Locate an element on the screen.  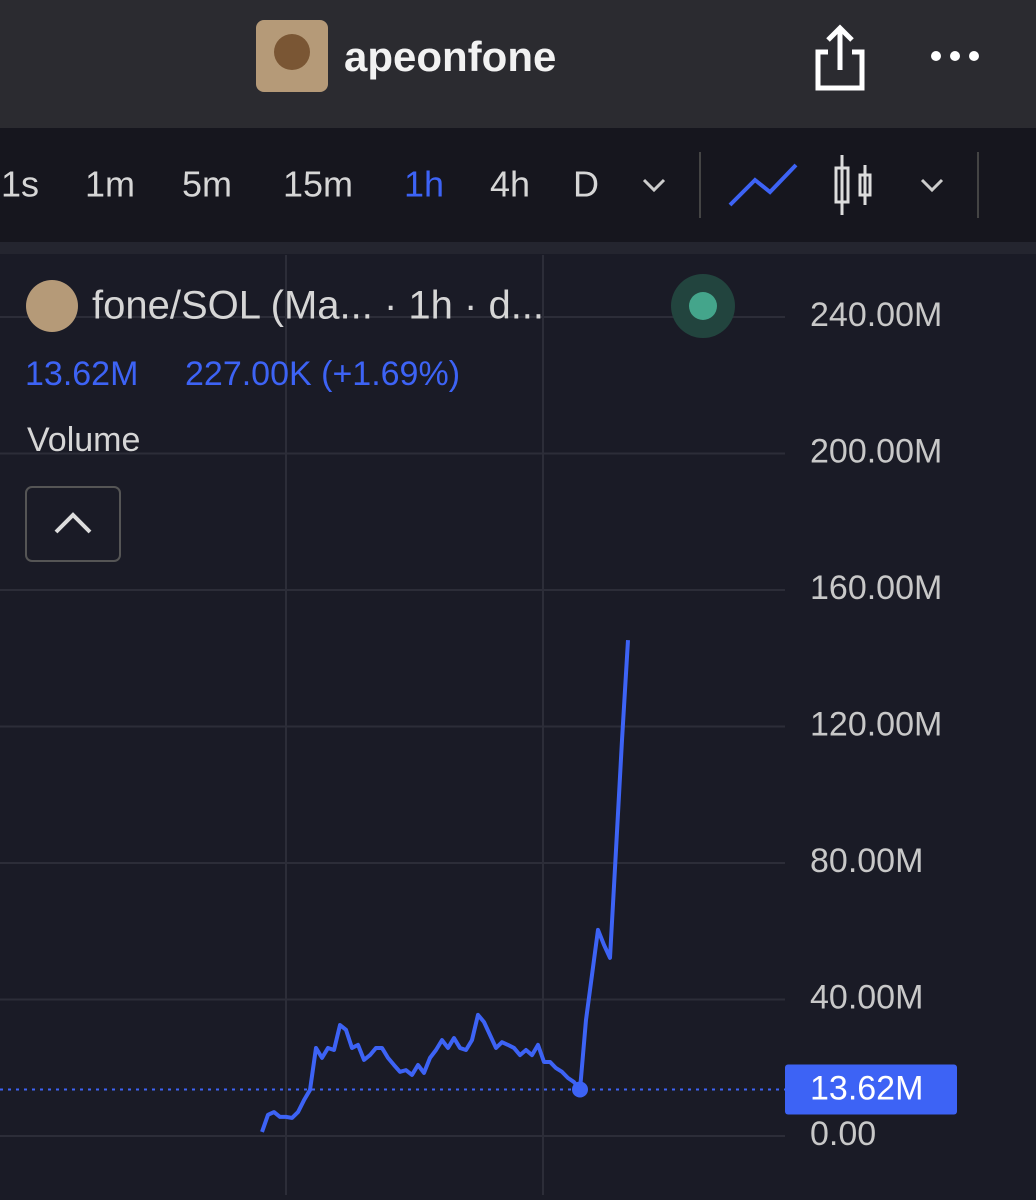
symbol-icon is located at coordinates (52, 306).